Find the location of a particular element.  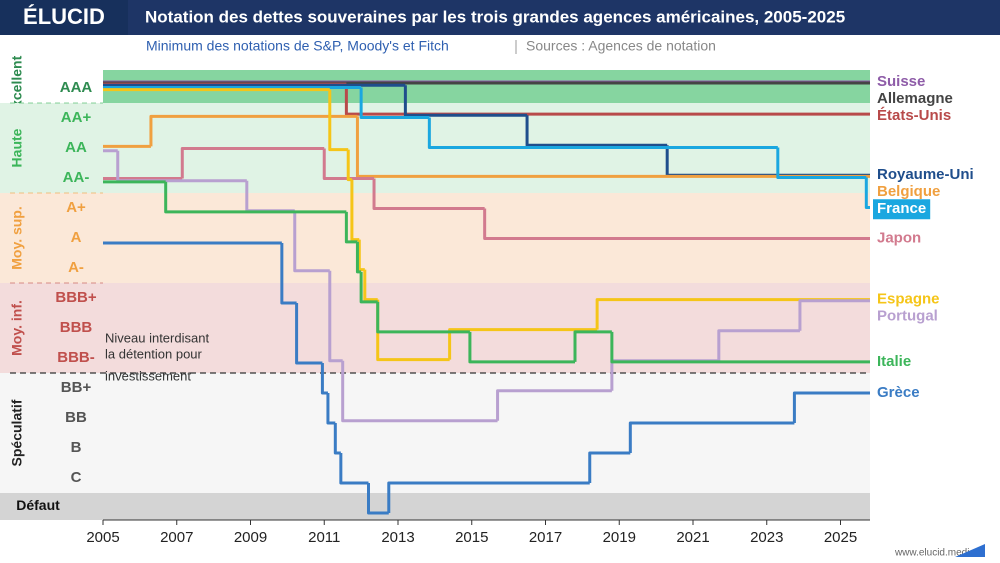

source: Sources : Agences de notation is located at coordinates (621, 46).